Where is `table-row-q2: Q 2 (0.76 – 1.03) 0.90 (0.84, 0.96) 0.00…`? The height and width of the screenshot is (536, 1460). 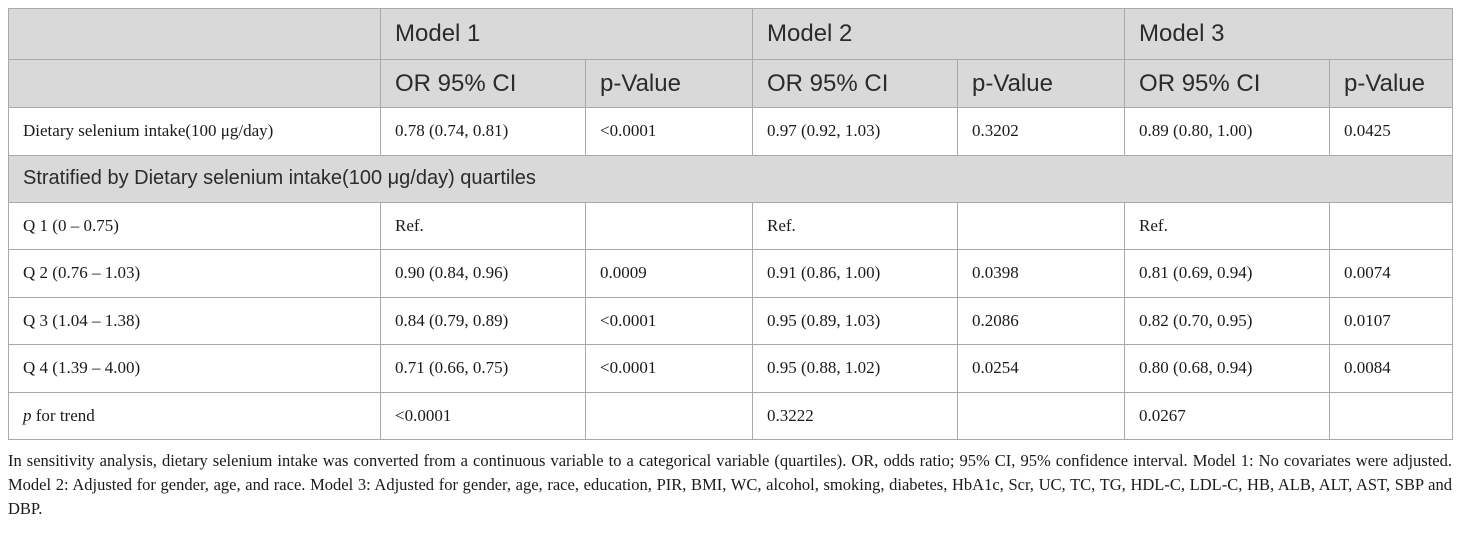 table-row-q2: Q 2 (0.76 – 1.03) 0.90 (0.84, 0.96) 0.00… is located at coordinates (731, 273).